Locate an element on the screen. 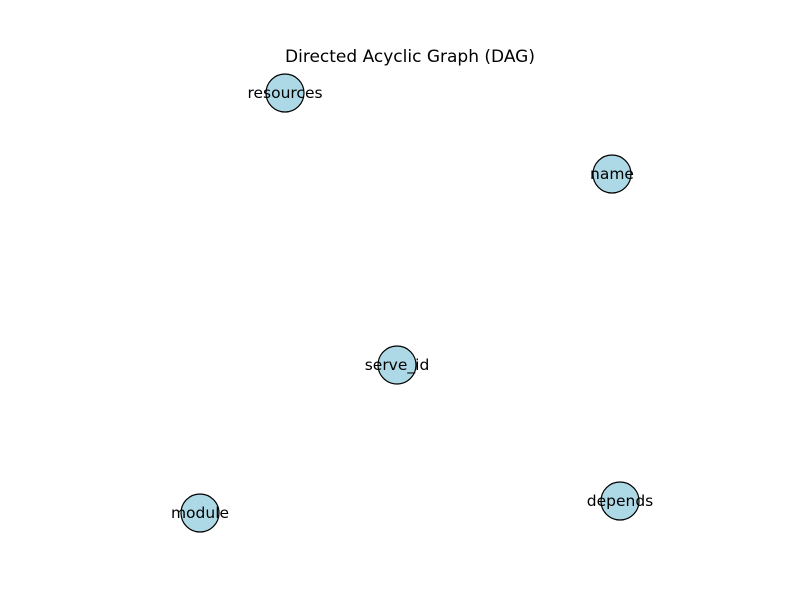 This screenshot has height=600, width=800. node-module-label: module is located at coordinates (200, 513).